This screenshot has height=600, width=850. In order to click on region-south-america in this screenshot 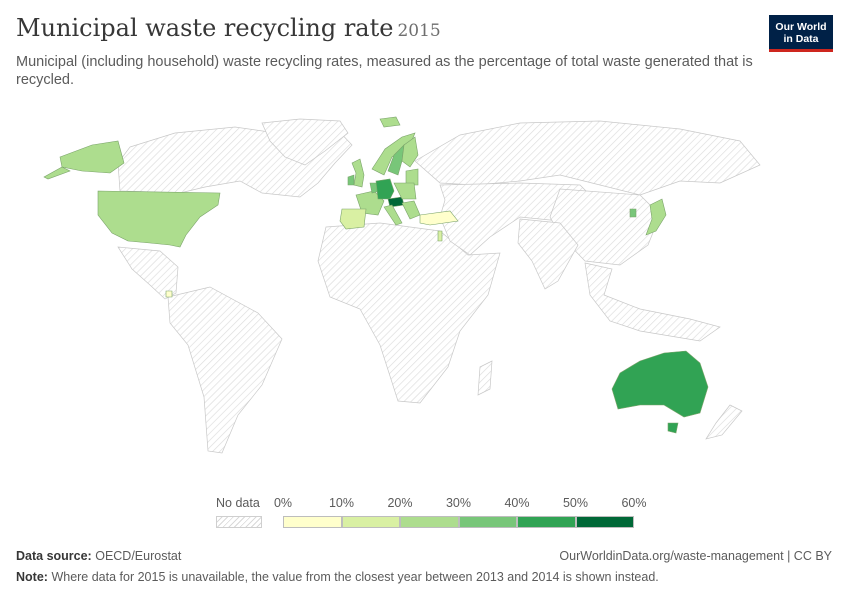, I will do `click(225, 370)`.